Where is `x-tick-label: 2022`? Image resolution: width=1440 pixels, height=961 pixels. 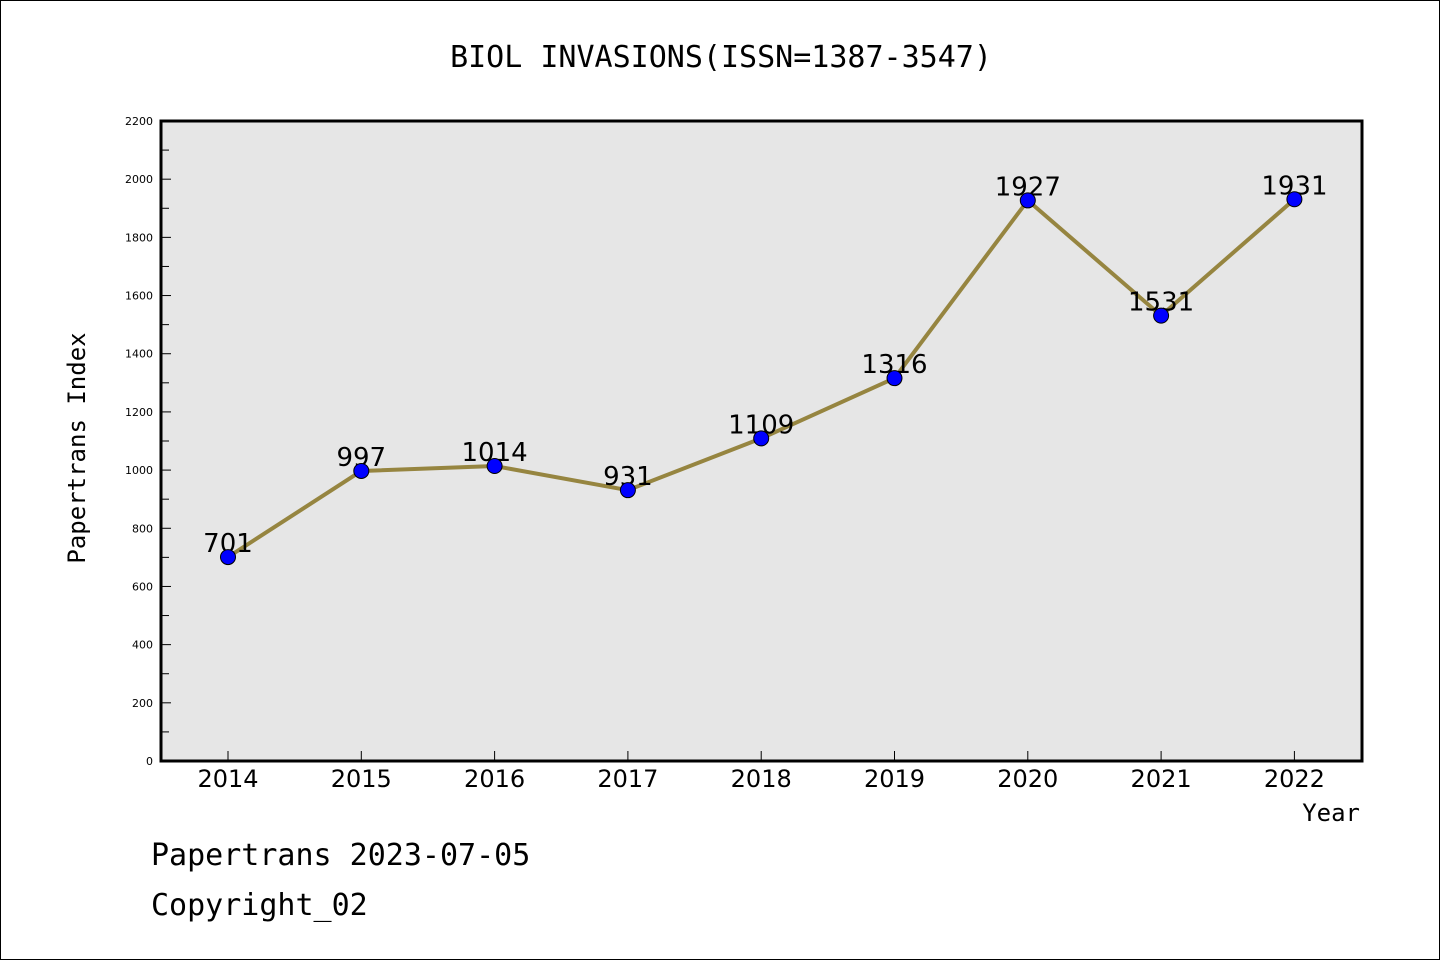 x-tick-label: 2022 is located at coordinates (1294, 779).